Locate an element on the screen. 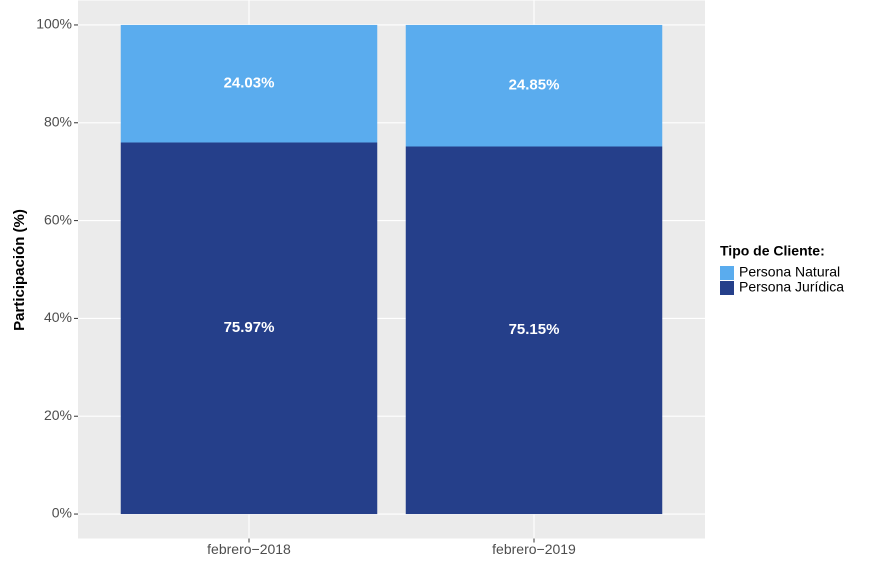  data-label: 75.15% is located at coordinates (534, 329).